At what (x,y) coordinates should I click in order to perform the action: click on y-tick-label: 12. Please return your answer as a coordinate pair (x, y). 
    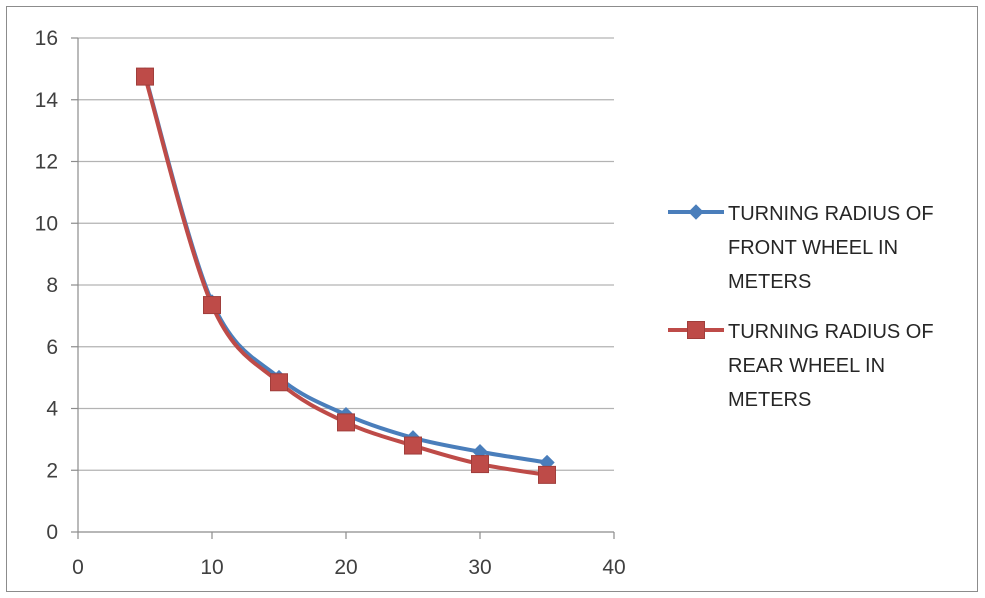
    Looking at the image, I should click on (46, 162).